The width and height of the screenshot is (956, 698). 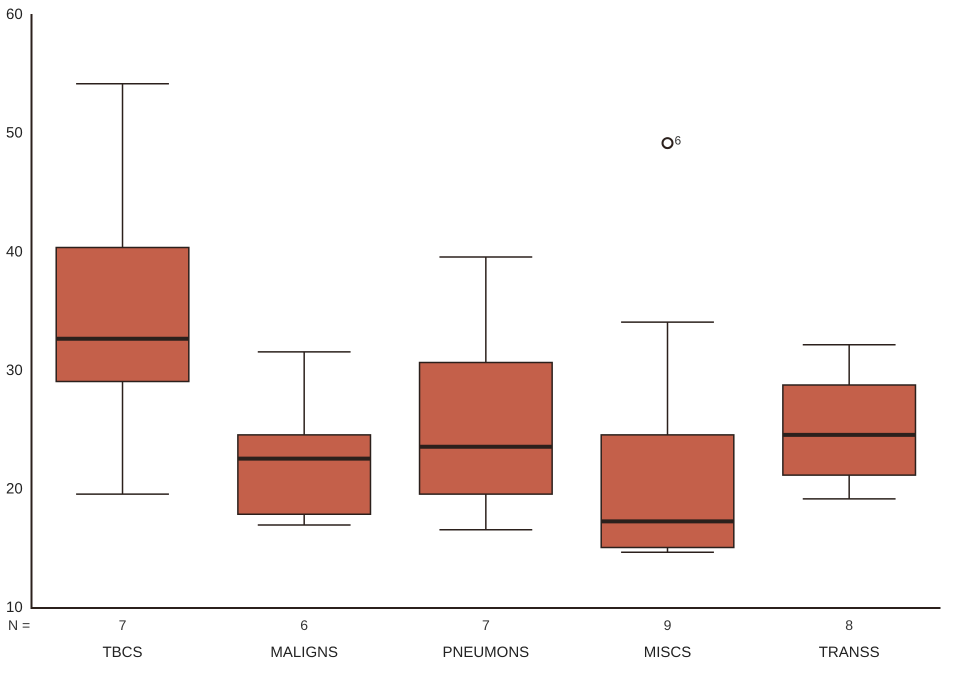 What do you see at coordinates (14, 607) in the screenshot?
I see `y-tick-label: 10` at bounding box center [14, 607].